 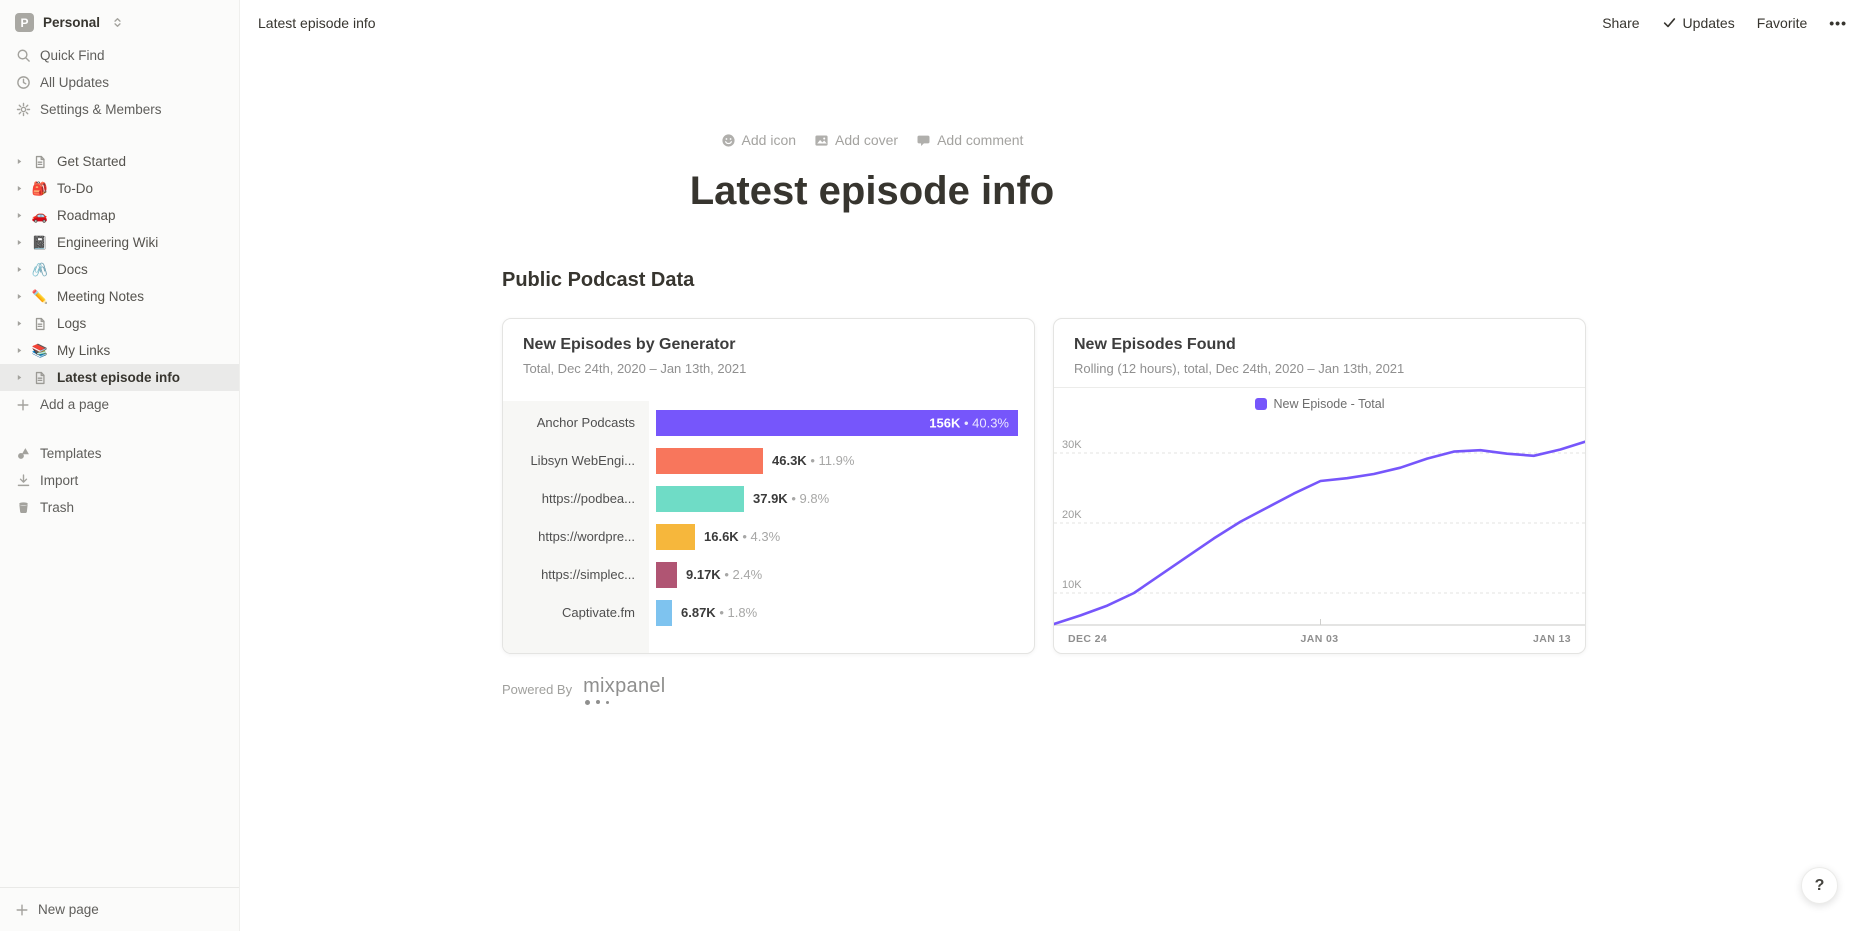 I want to click on sidebar-item-logs: Logs, so click(x=119, y=323).